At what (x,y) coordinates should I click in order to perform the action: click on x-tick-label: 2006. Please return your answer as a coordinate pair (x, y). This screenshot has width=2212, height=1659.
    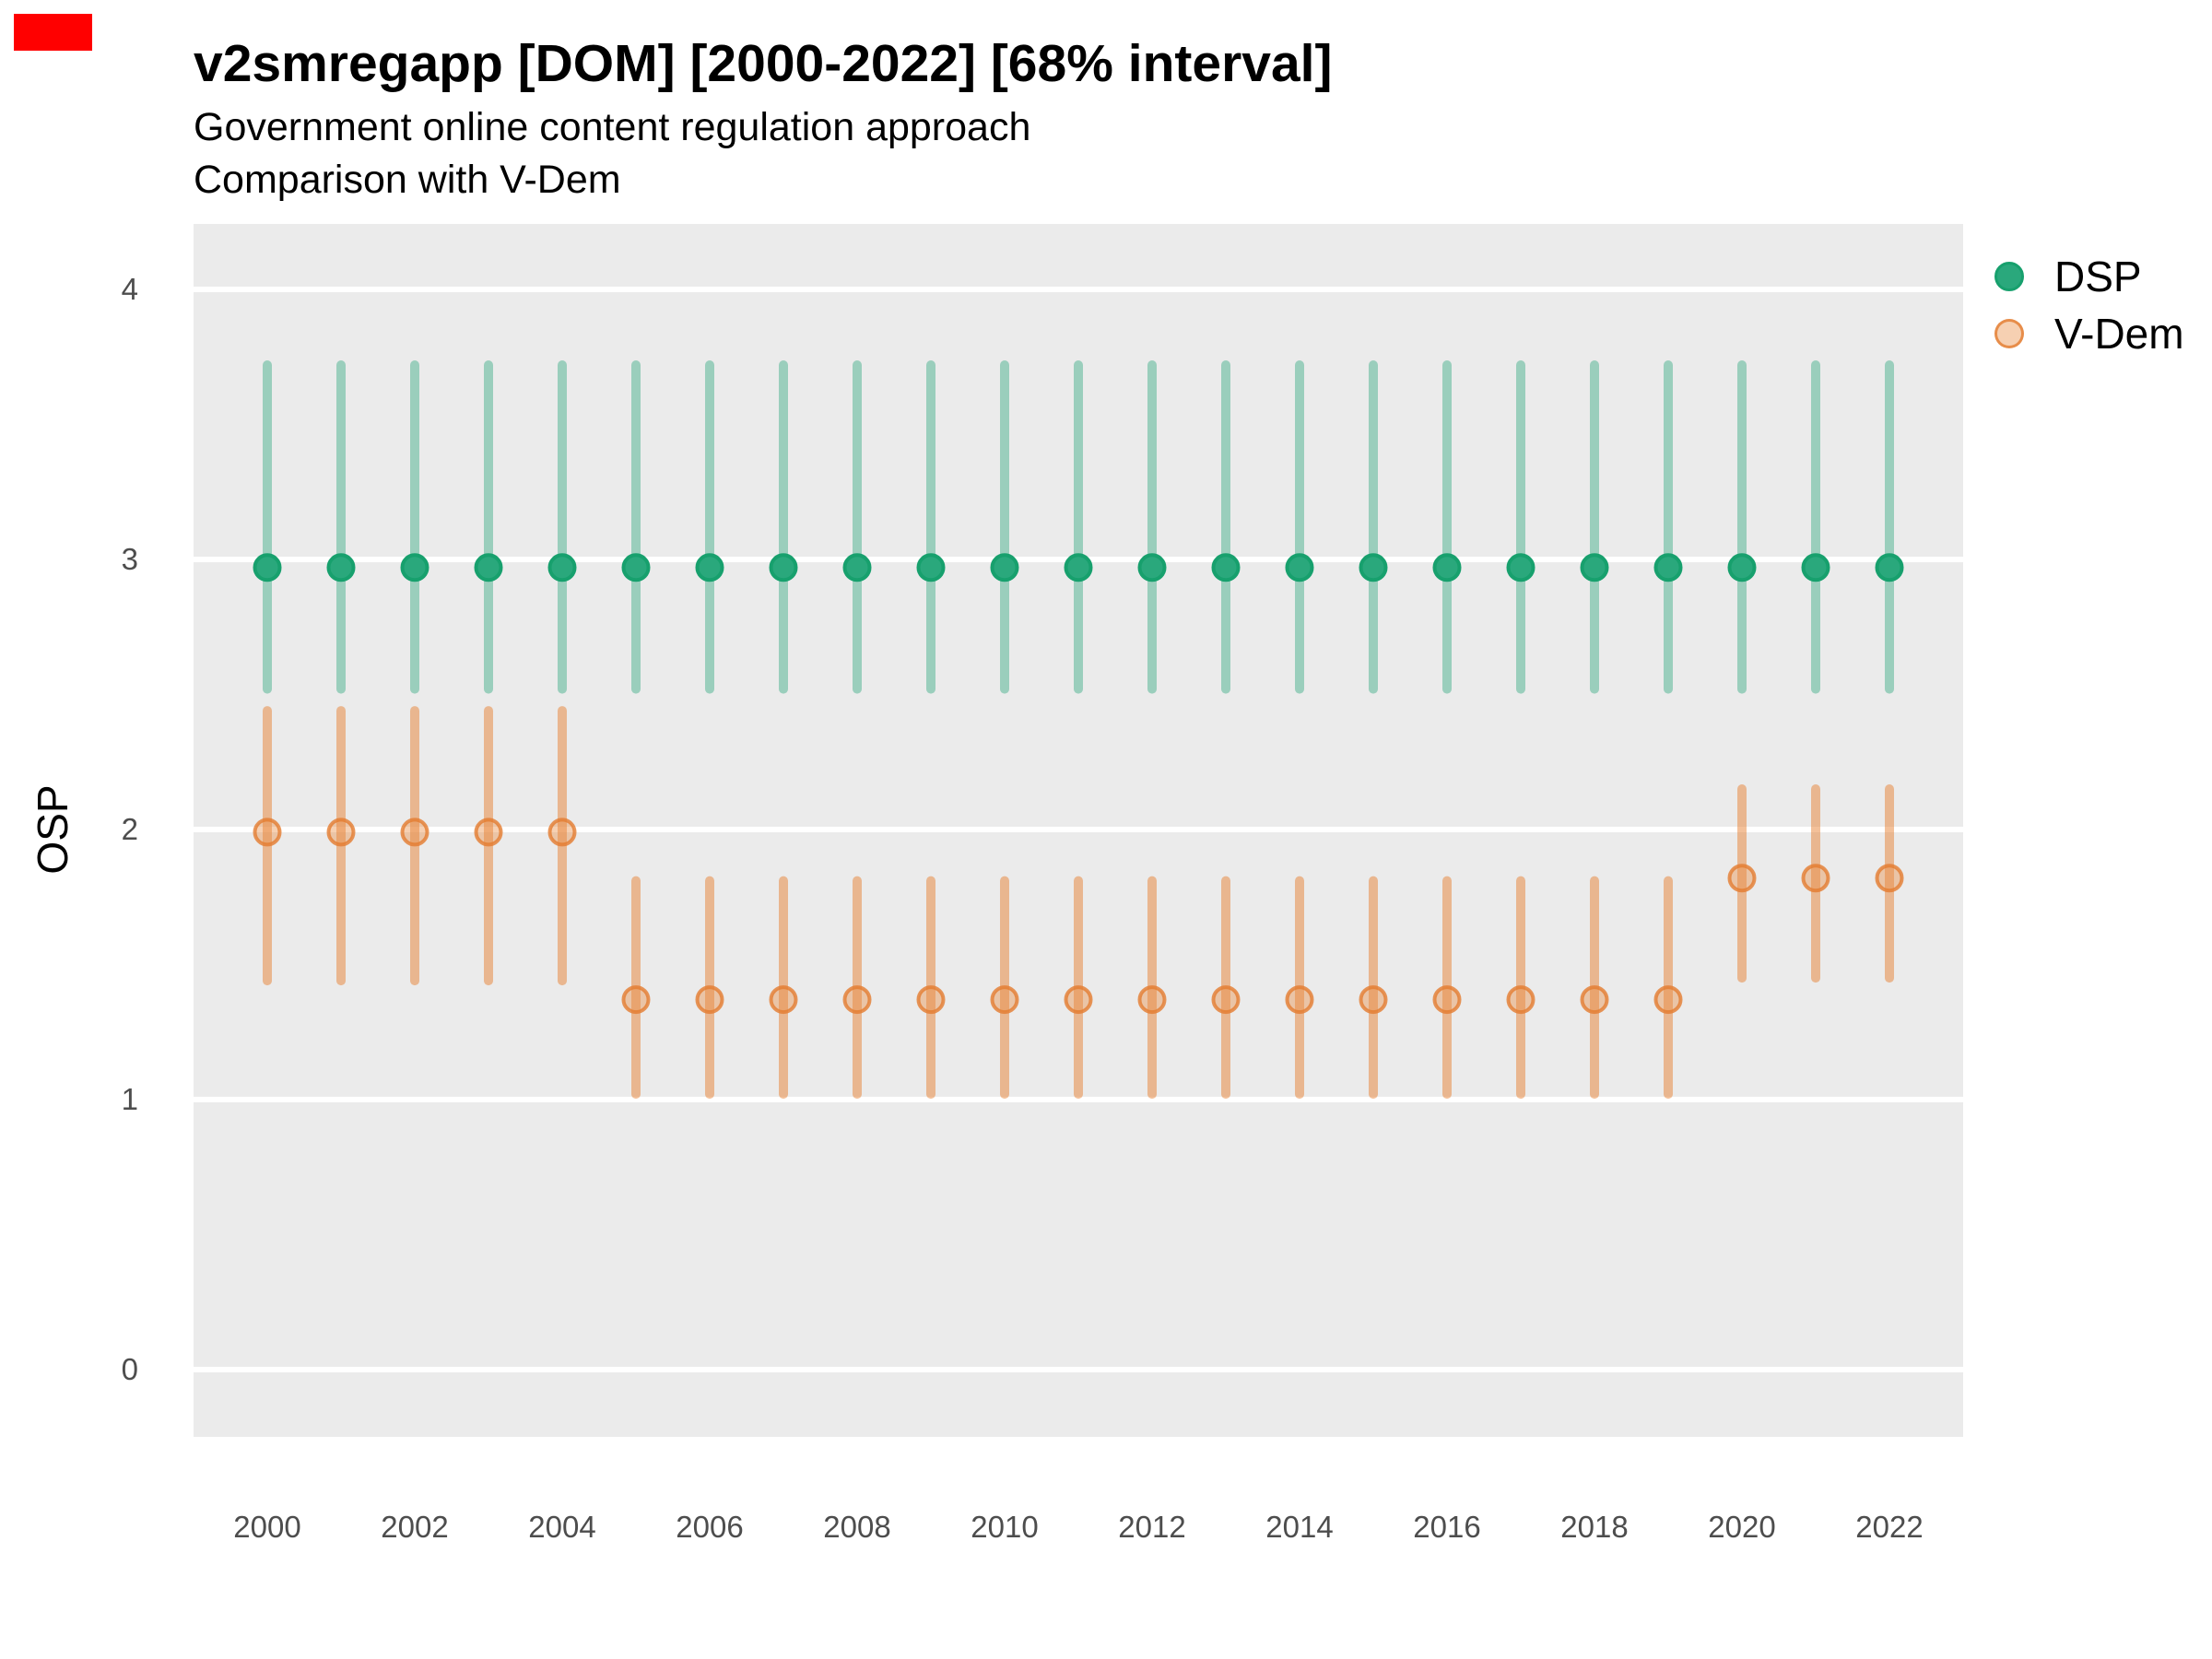
    Looking at the image, I should click on (710, 1527).